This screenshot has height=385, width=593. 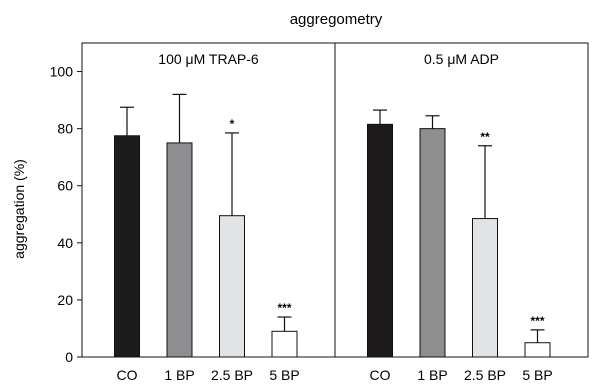 What do you see at coordinates (485, 137) in the screenshot?
I see `significance-marker: **` at bounding box center [485, 137].